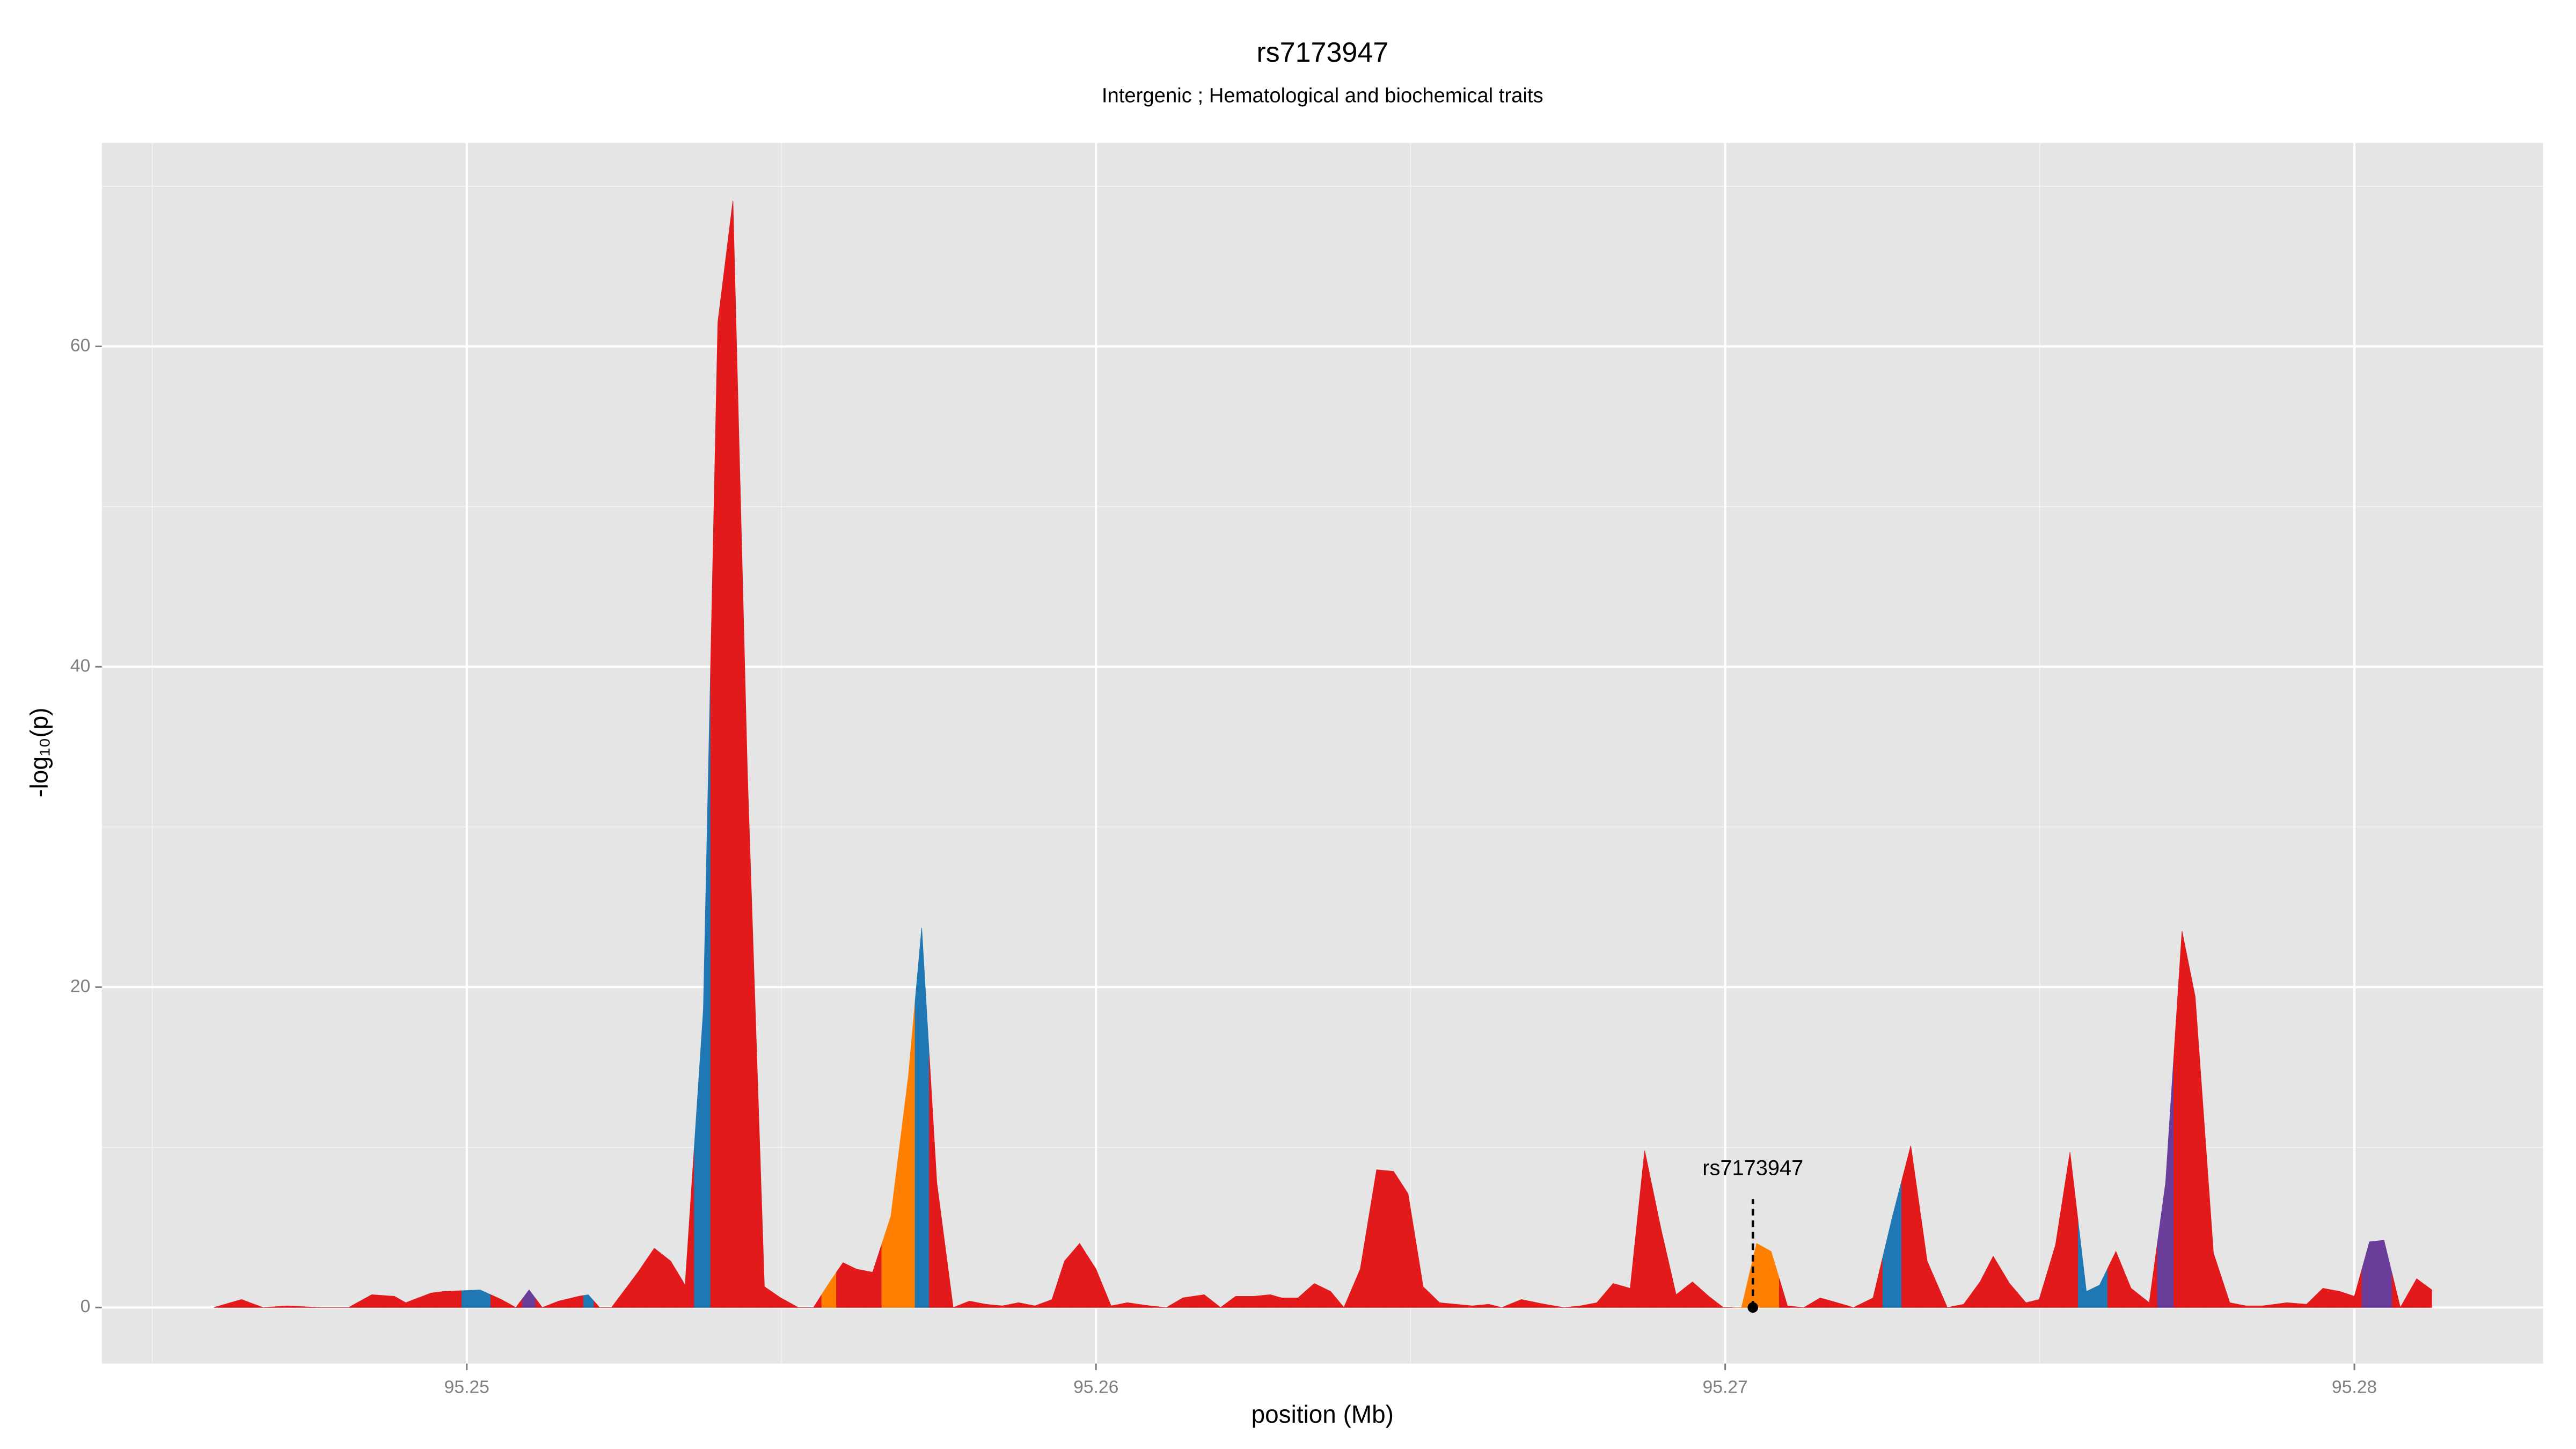 The image size is (2576, 1449). I want to click on y-tick-label: 60, so click(80, 345).